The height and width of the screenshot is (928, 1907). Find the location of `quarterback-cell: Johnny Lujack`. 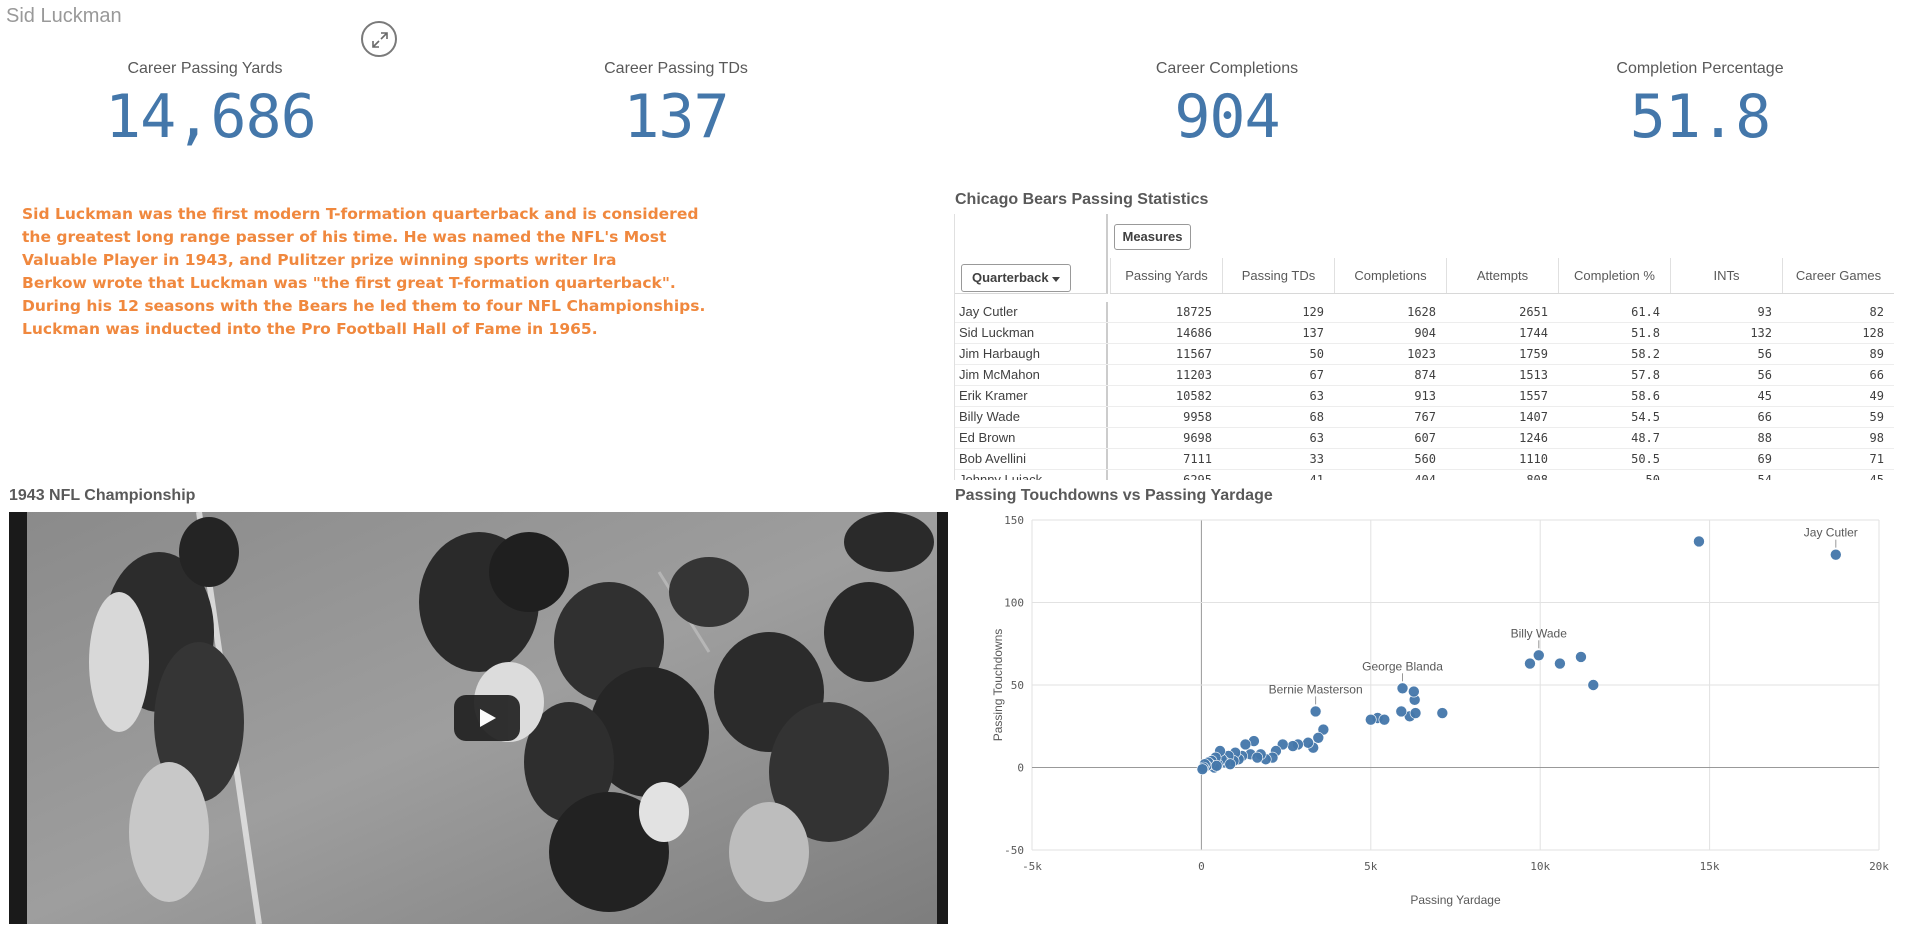

quarterback-cell: Johnny Lujack is located at coordinates (1031, 475).